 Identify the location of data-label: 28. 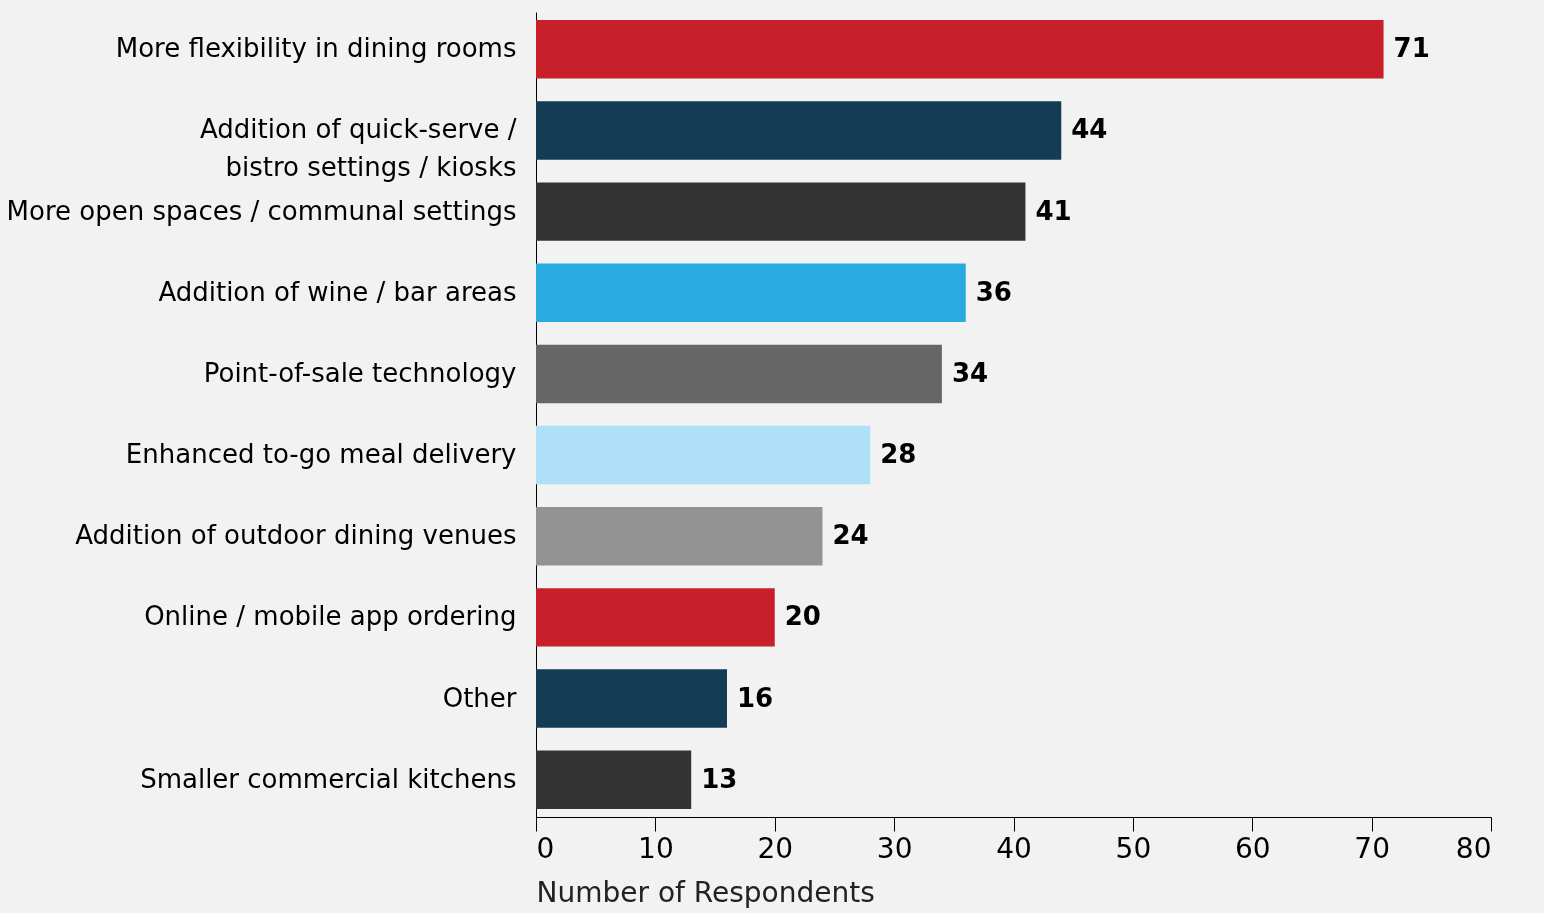
(898, 454).